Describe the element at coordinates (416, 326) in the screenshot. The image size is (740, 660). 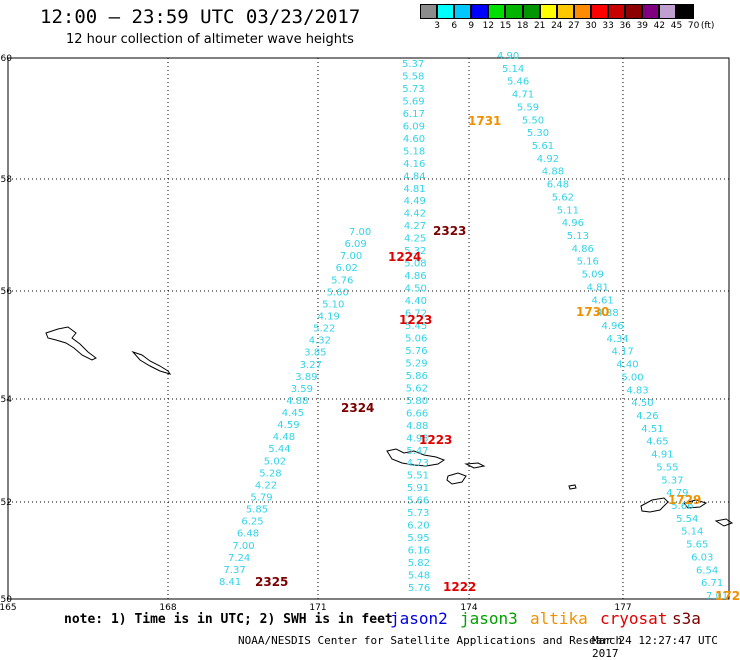
I see `track1-value: 5.45` at that location.